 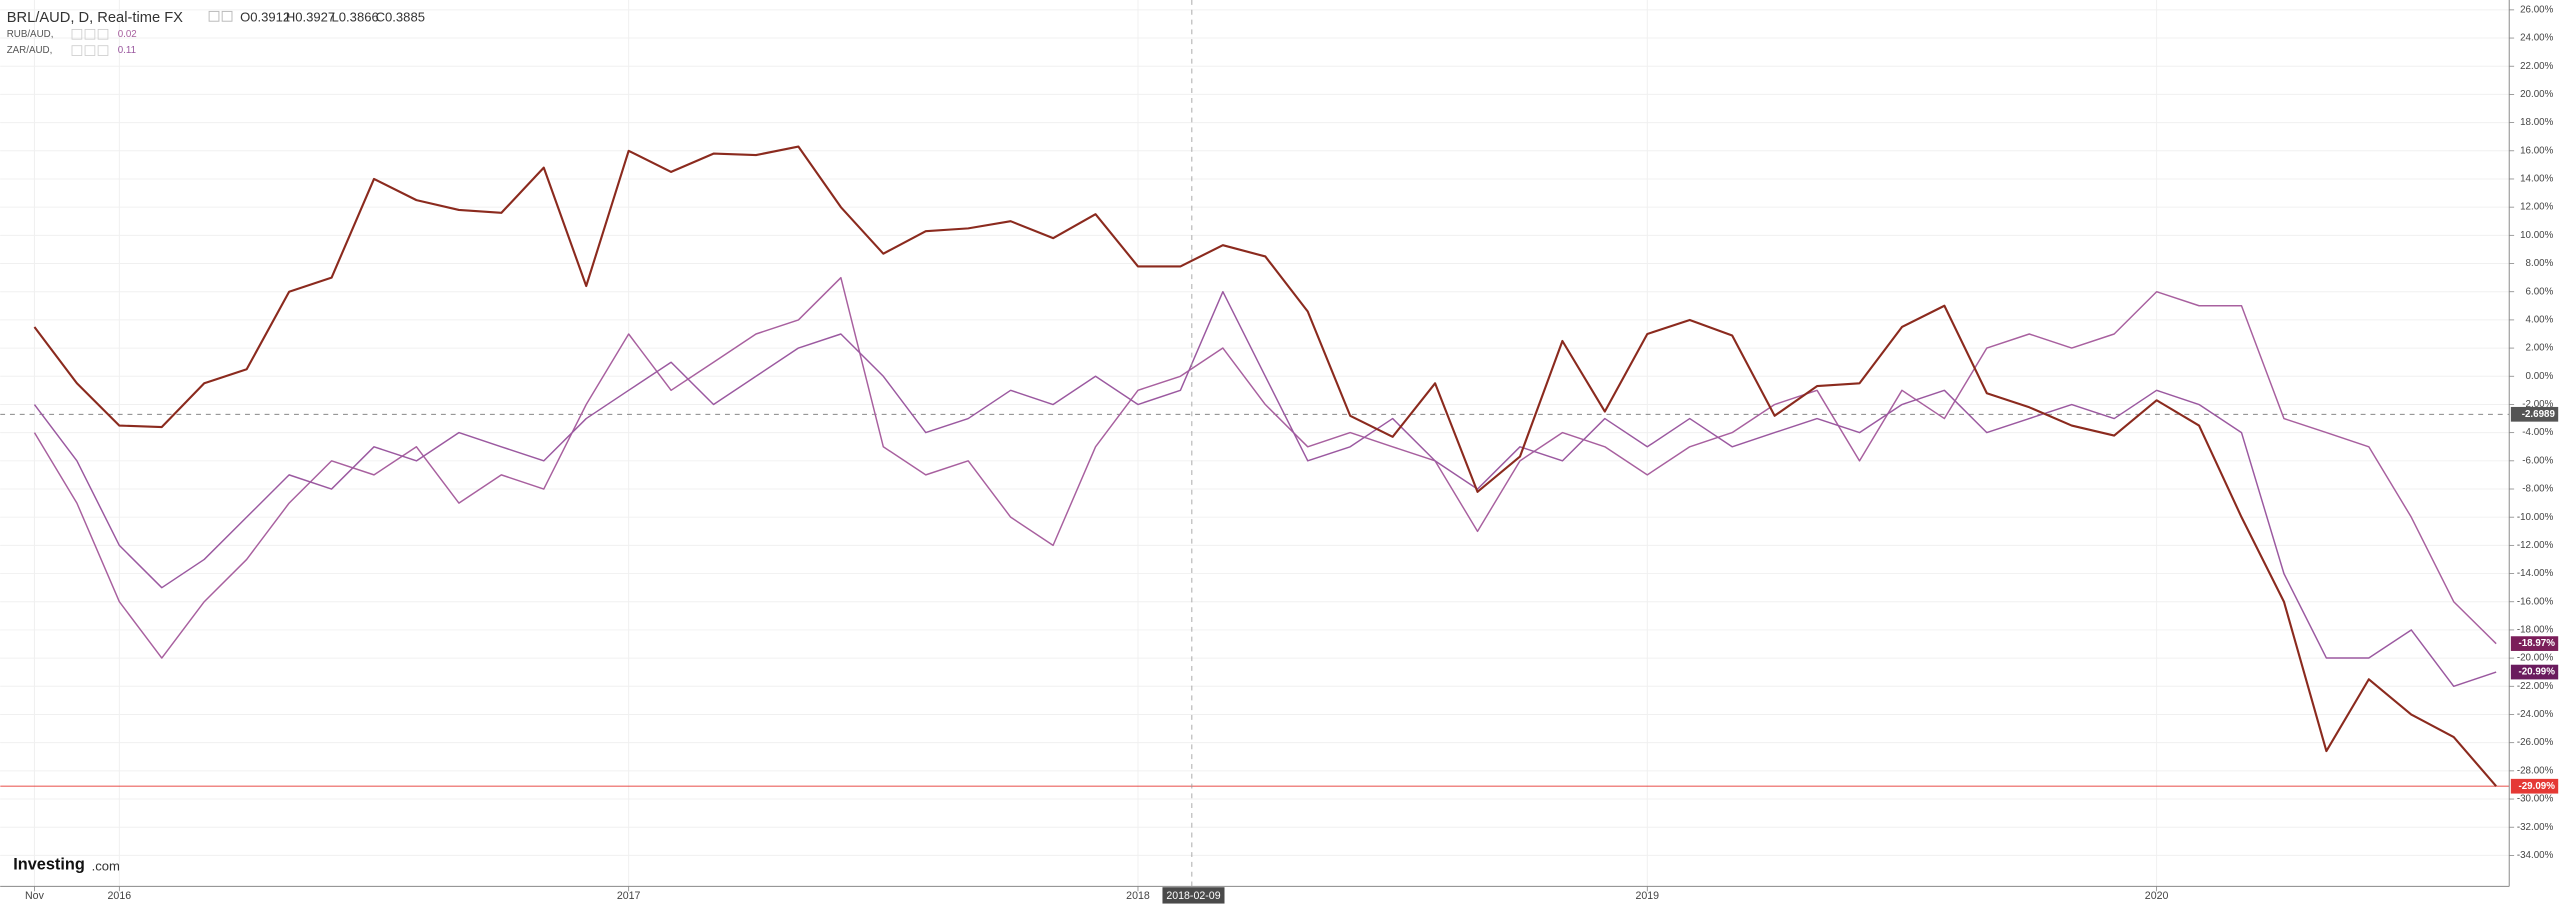 What do you see at coordinates (310, 16) in the screenshot?
I see `ohlc-high: H0.3927` at bounding box center [310, 16].